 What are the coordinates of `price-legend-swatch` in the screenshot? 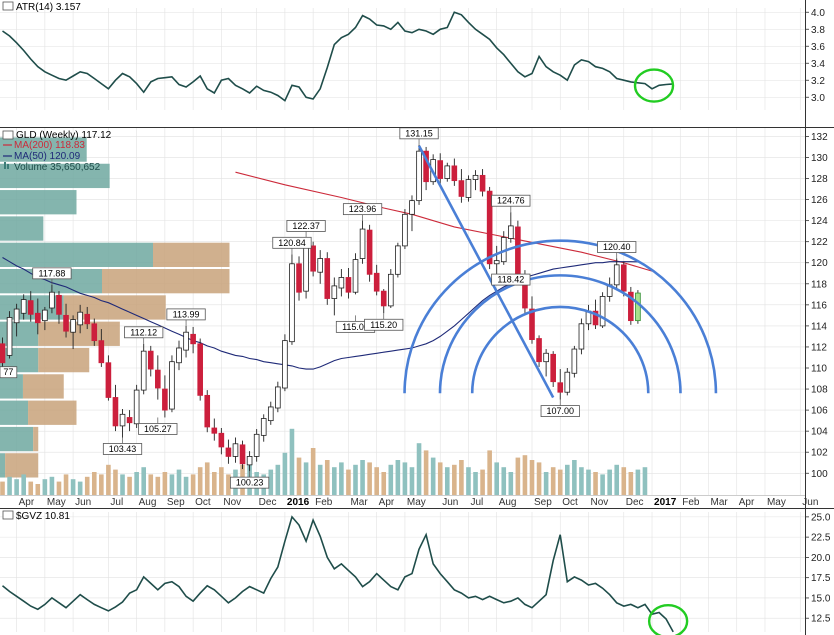 It's located at (8, 135).